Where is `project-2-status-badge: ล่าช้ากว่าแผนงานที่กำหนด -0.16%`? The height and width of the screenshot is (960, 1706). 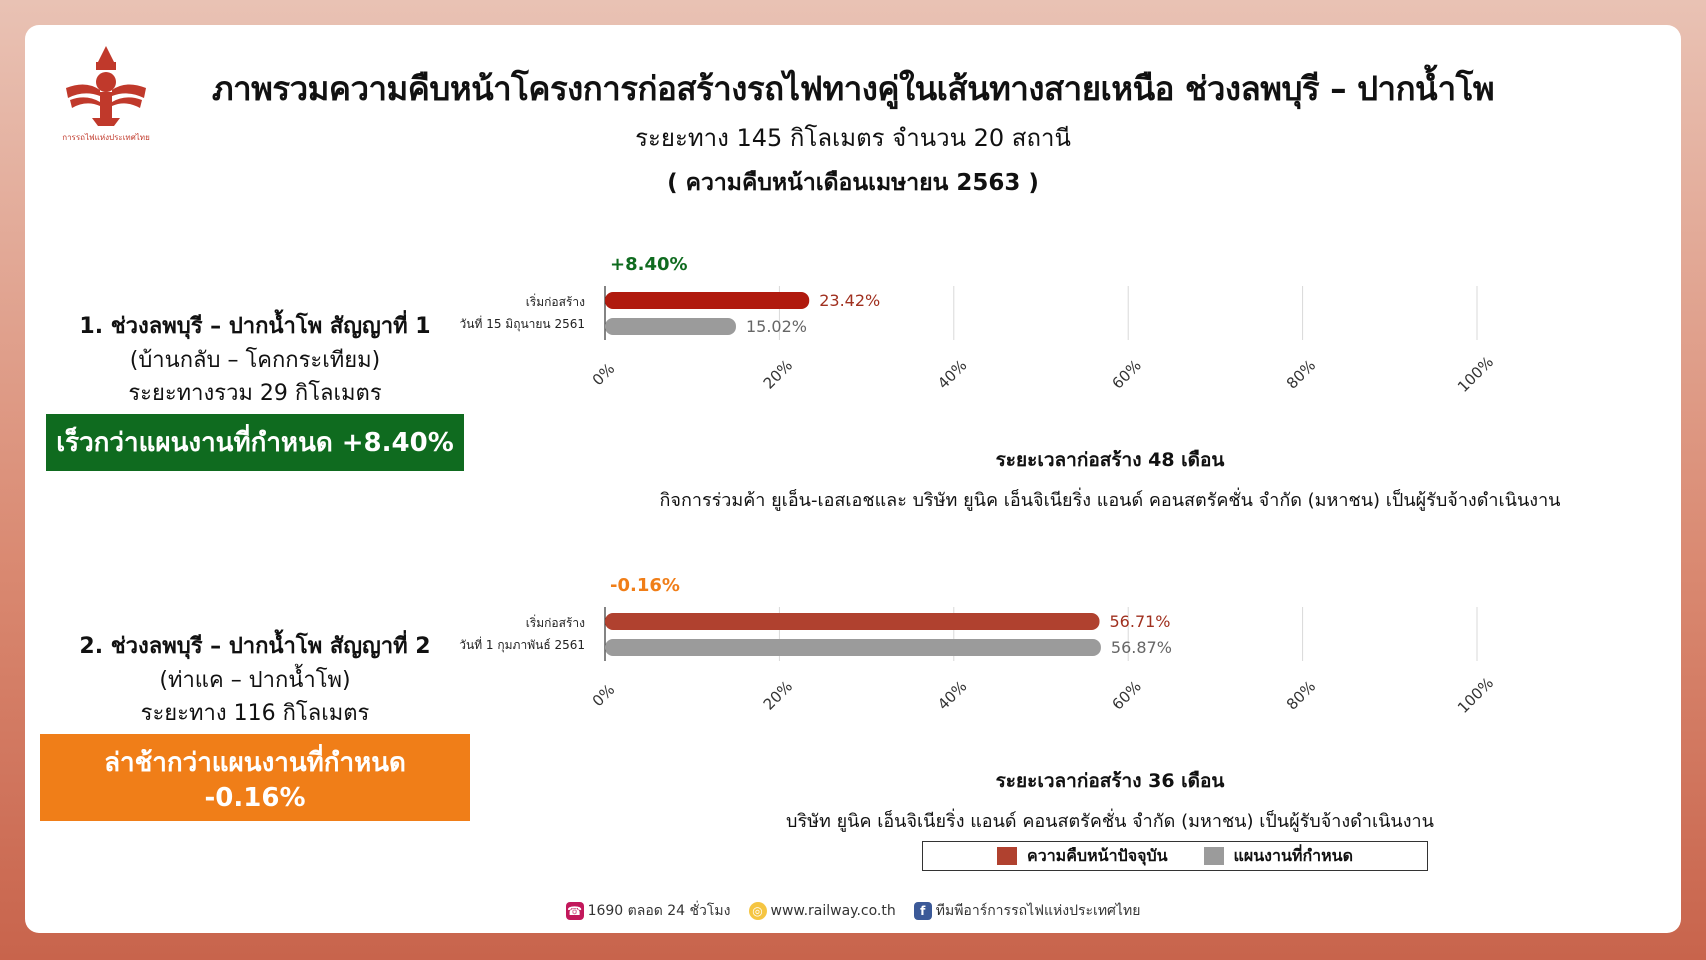
project-2-status-badge: ล่าช้ากว่าแผนงานที่กำหนด -0.16% is located at coordinates (255, 777).